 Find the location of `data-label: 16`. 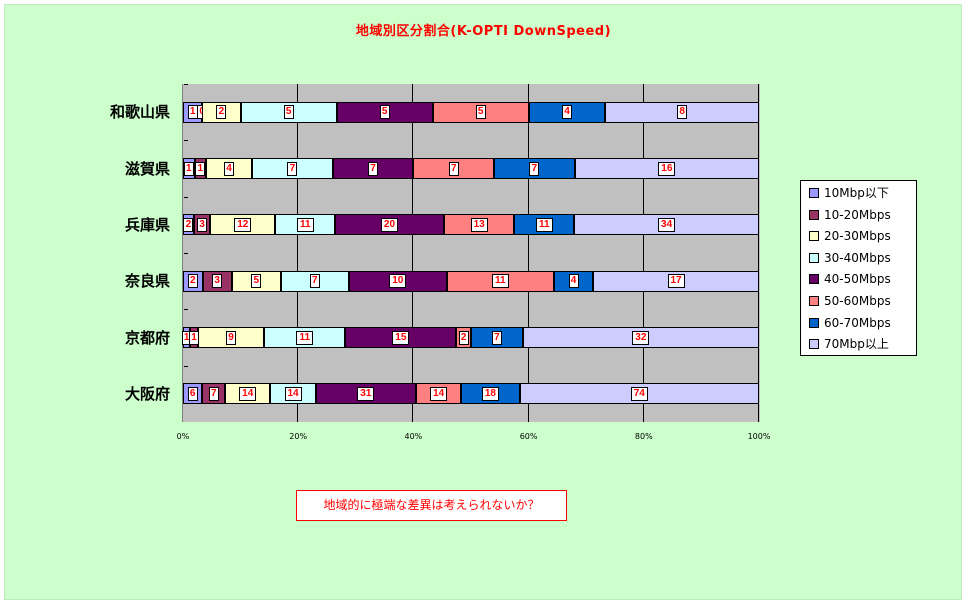

data-label: 16 is located at coordinates (667, 168).